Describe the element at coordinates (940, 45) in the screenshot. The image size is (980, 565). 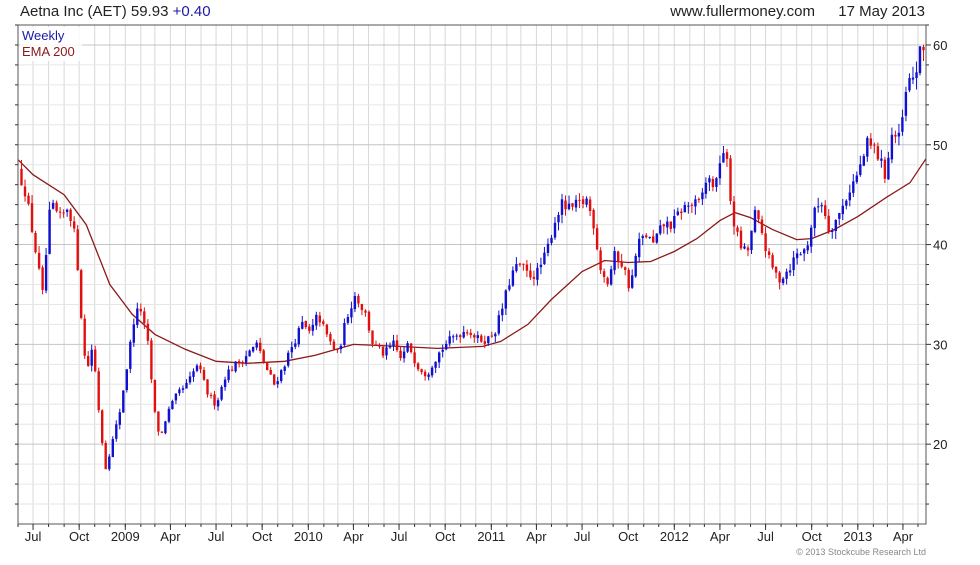
I see `y-tick-label: 60` at that location.